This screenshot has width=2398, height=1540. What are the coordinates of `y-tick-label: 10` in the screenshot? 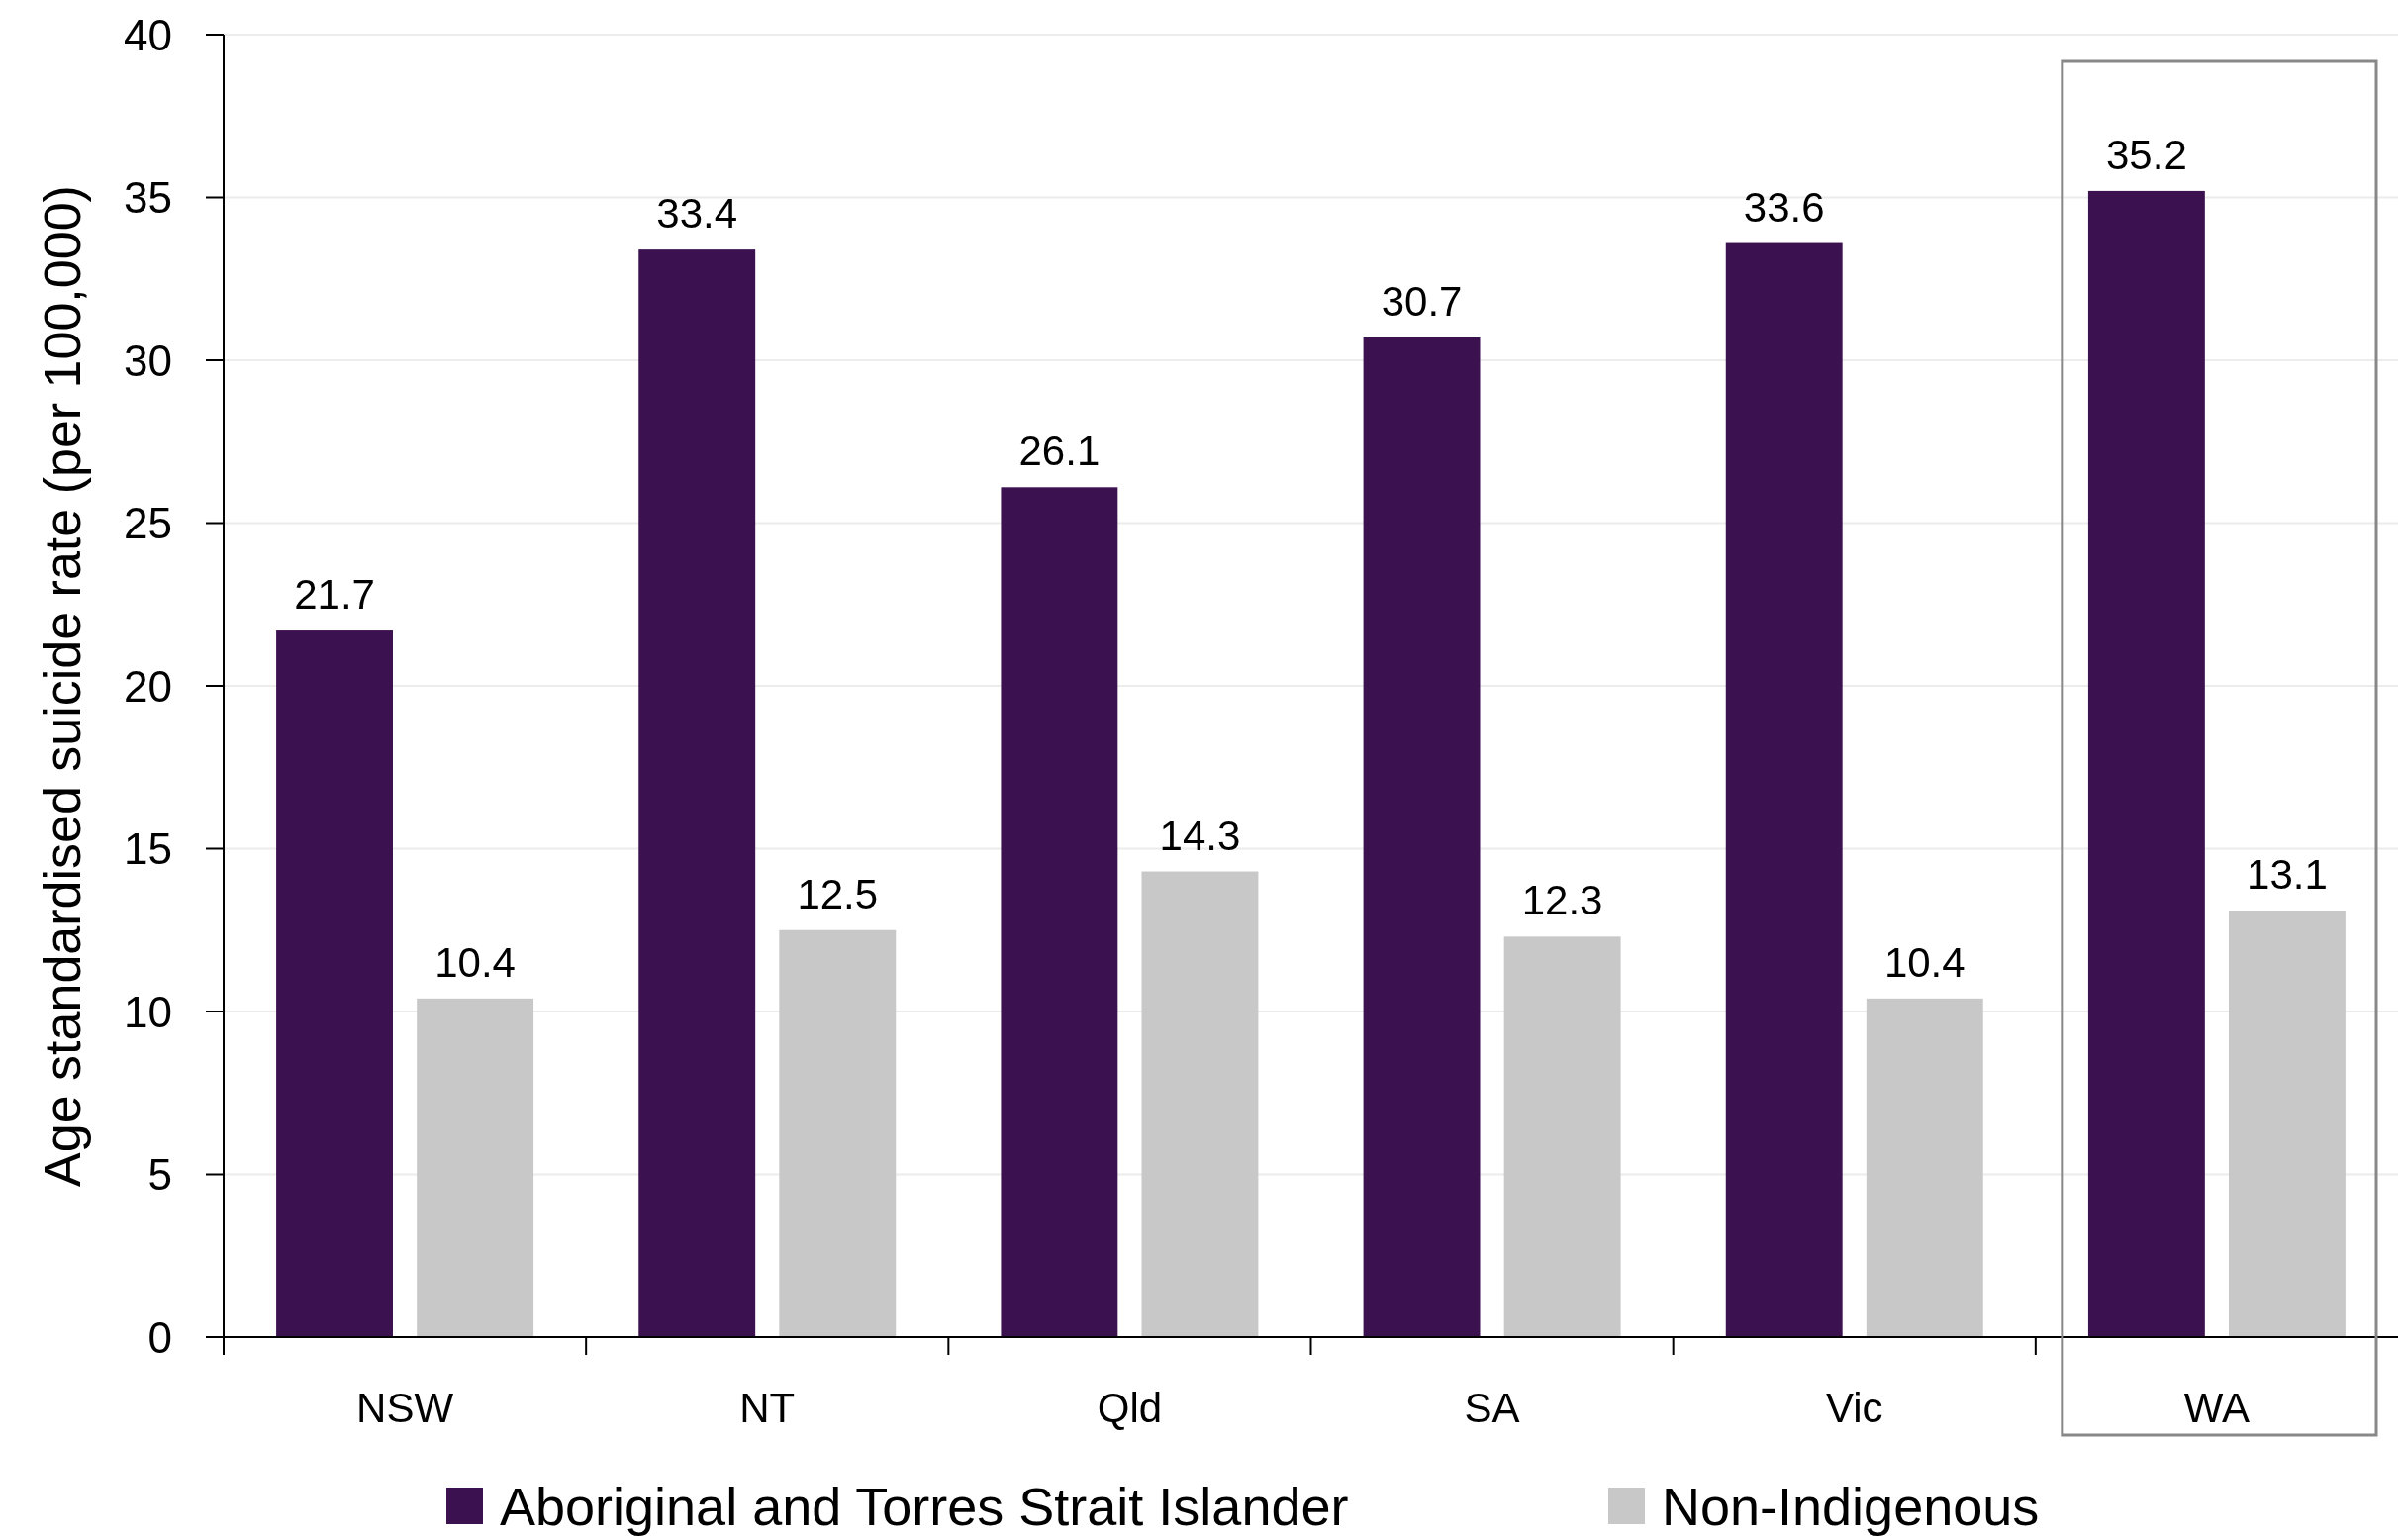 It's located at (148, 1011).